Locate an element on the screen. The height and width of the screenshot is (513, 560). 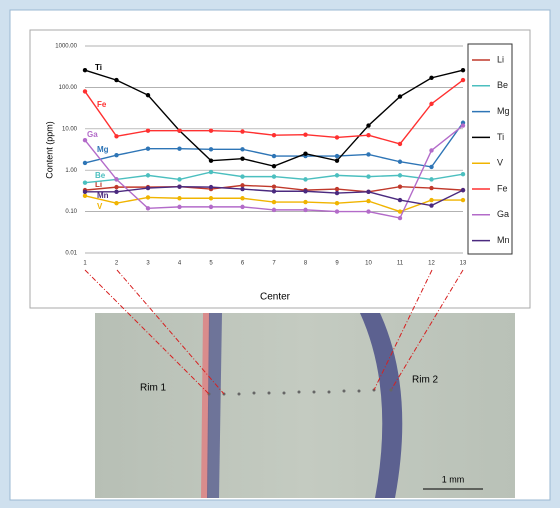
x-tick-label: 2 is located at coordinates (117, 264).